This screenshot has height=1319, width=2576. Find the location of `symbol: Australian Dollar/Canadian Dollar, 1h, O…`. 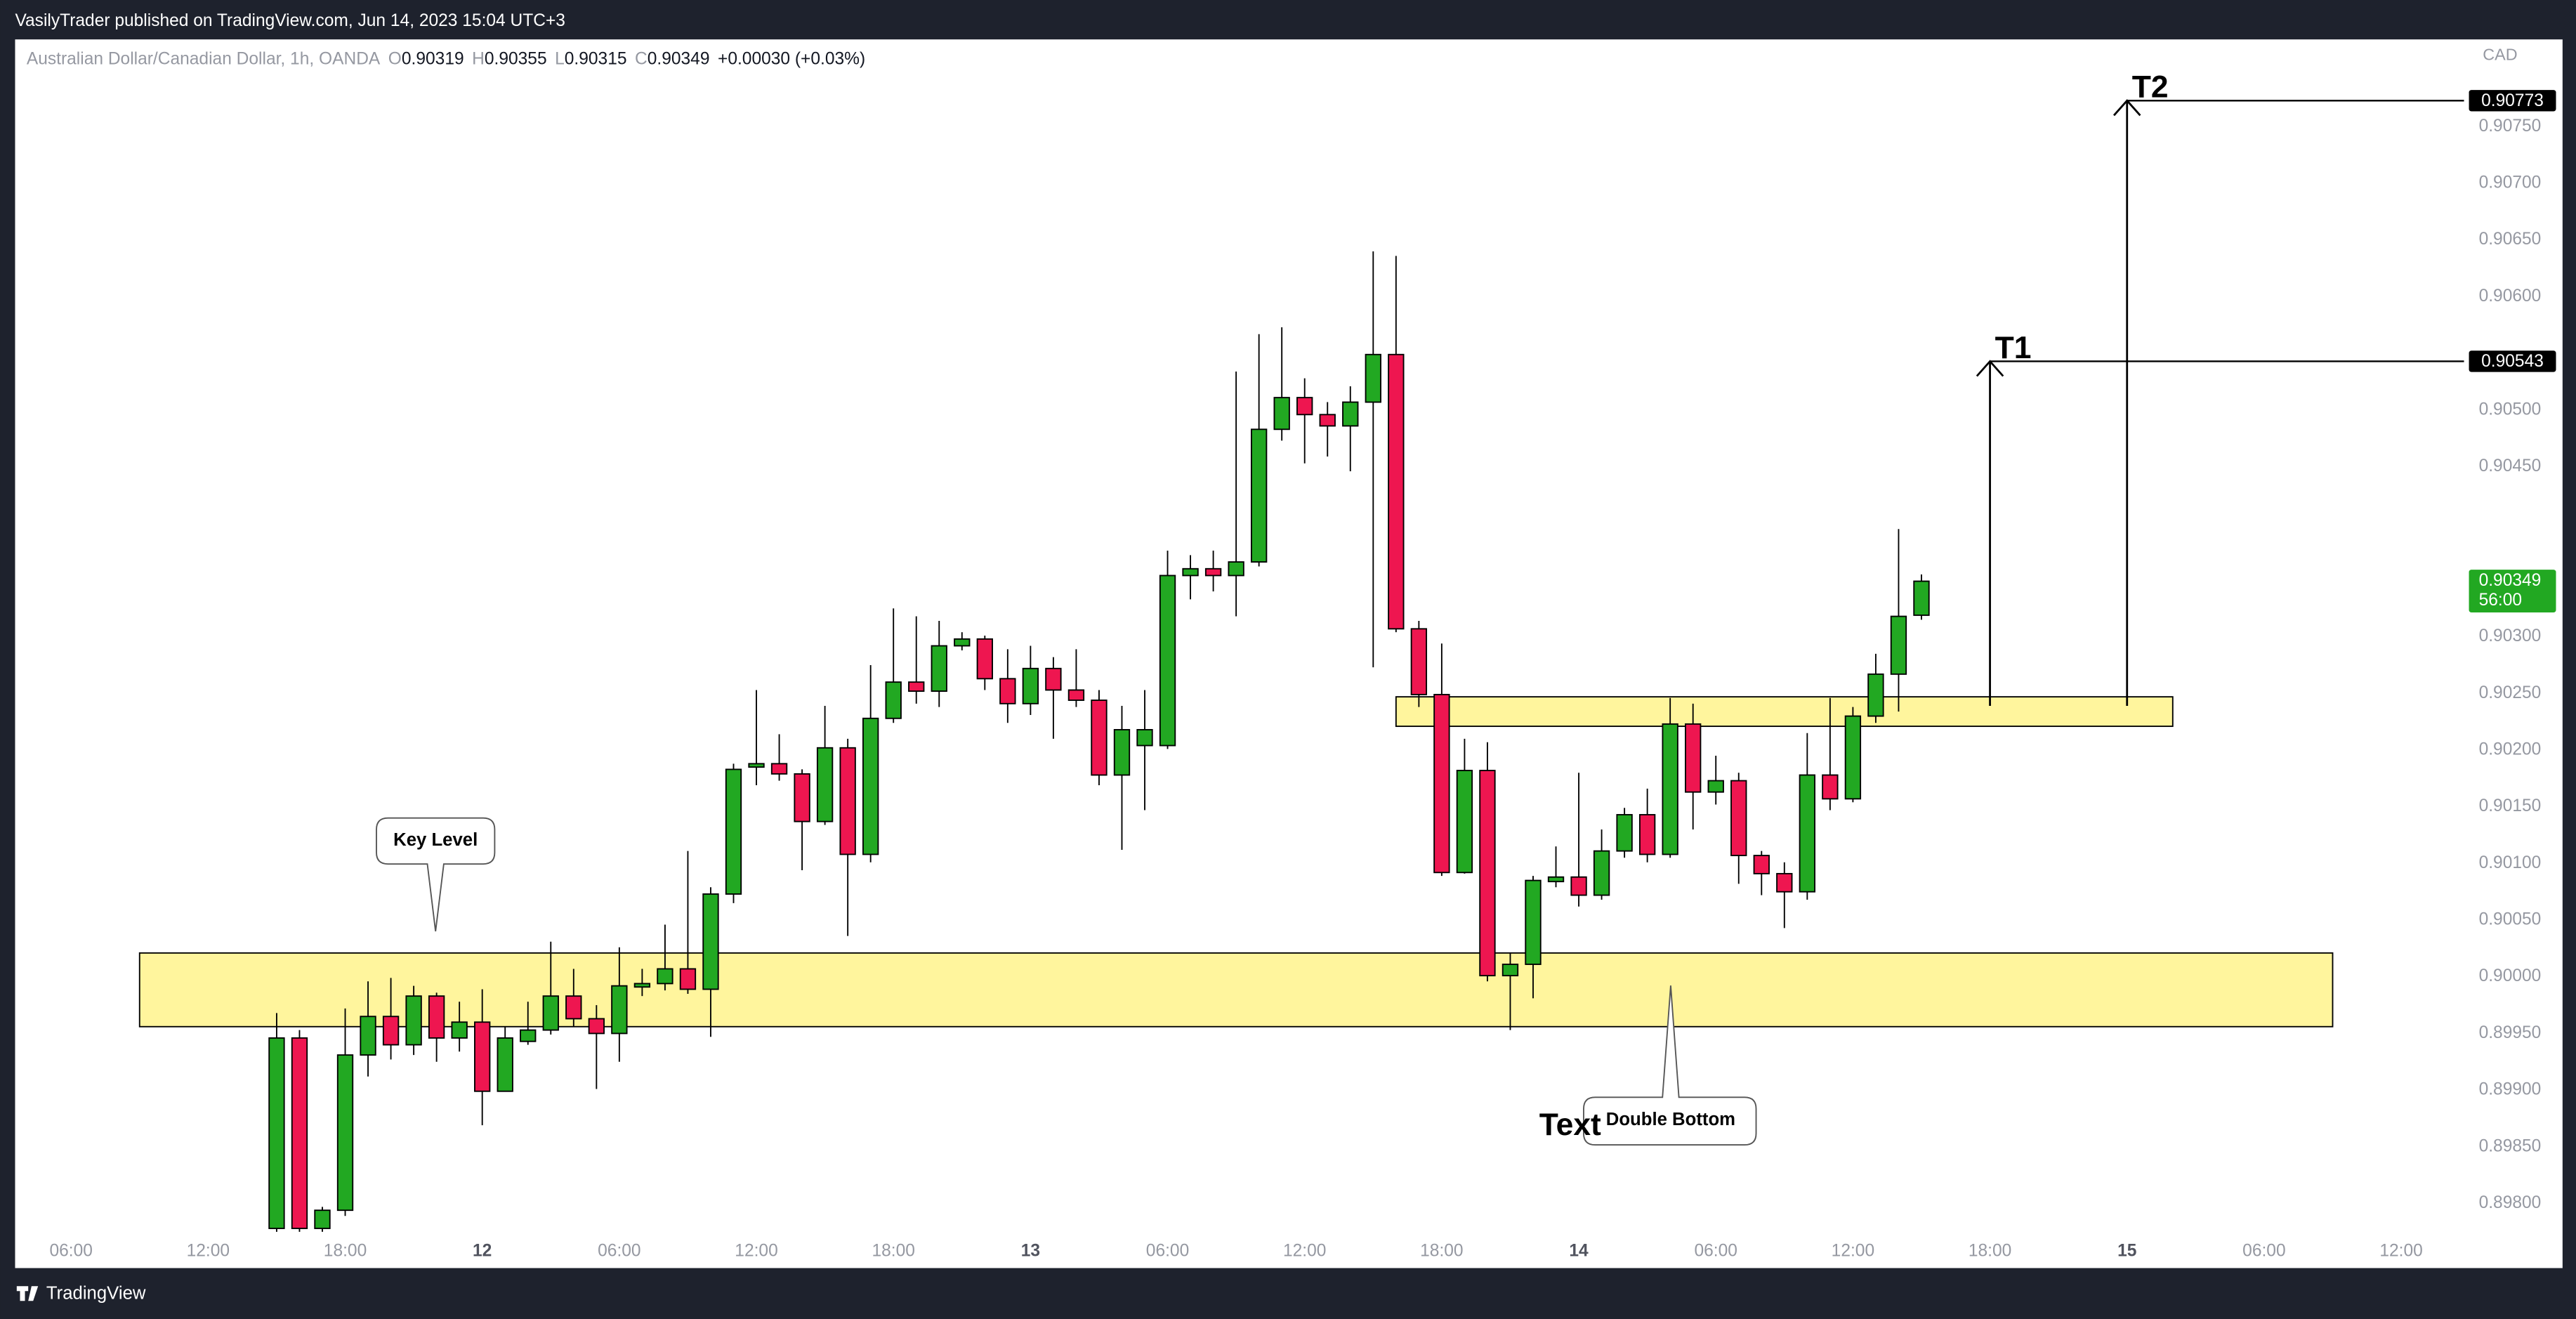

symbol: Australian Dollar/Canadian Dollar, 1h, O… is located at coordinates (204, 59).